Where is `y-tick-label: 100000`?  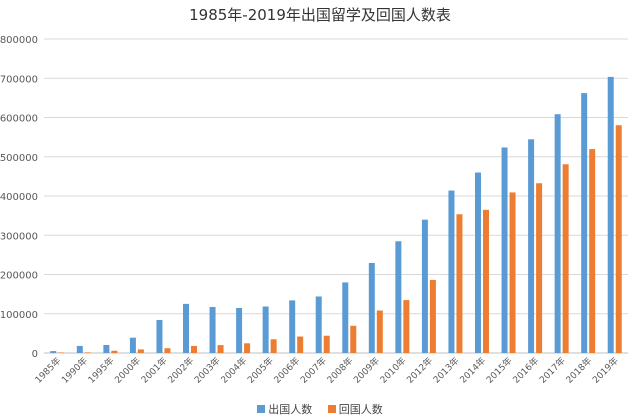 y-tick-label: 100000 is located at coordinates (19, 315).